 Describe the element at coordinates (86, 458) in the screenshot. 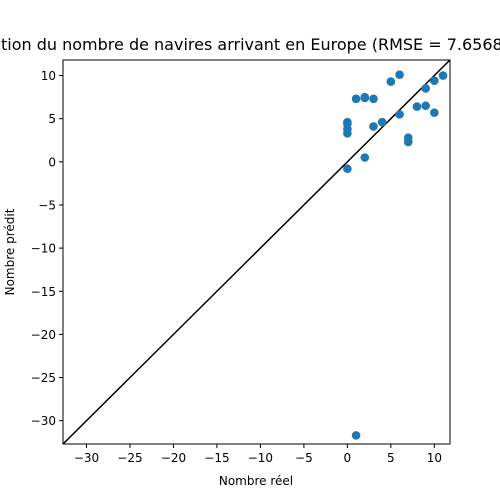

I see `x-tick-label: −30` at that location.